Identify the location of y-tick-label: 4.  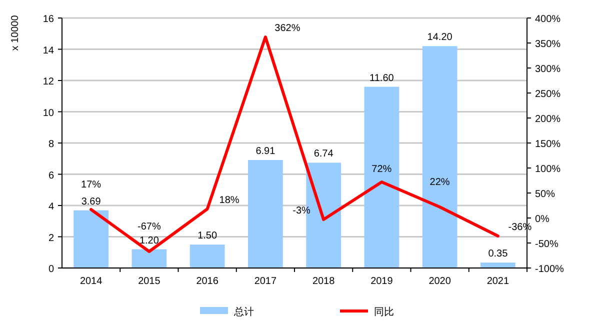
(51, 207).